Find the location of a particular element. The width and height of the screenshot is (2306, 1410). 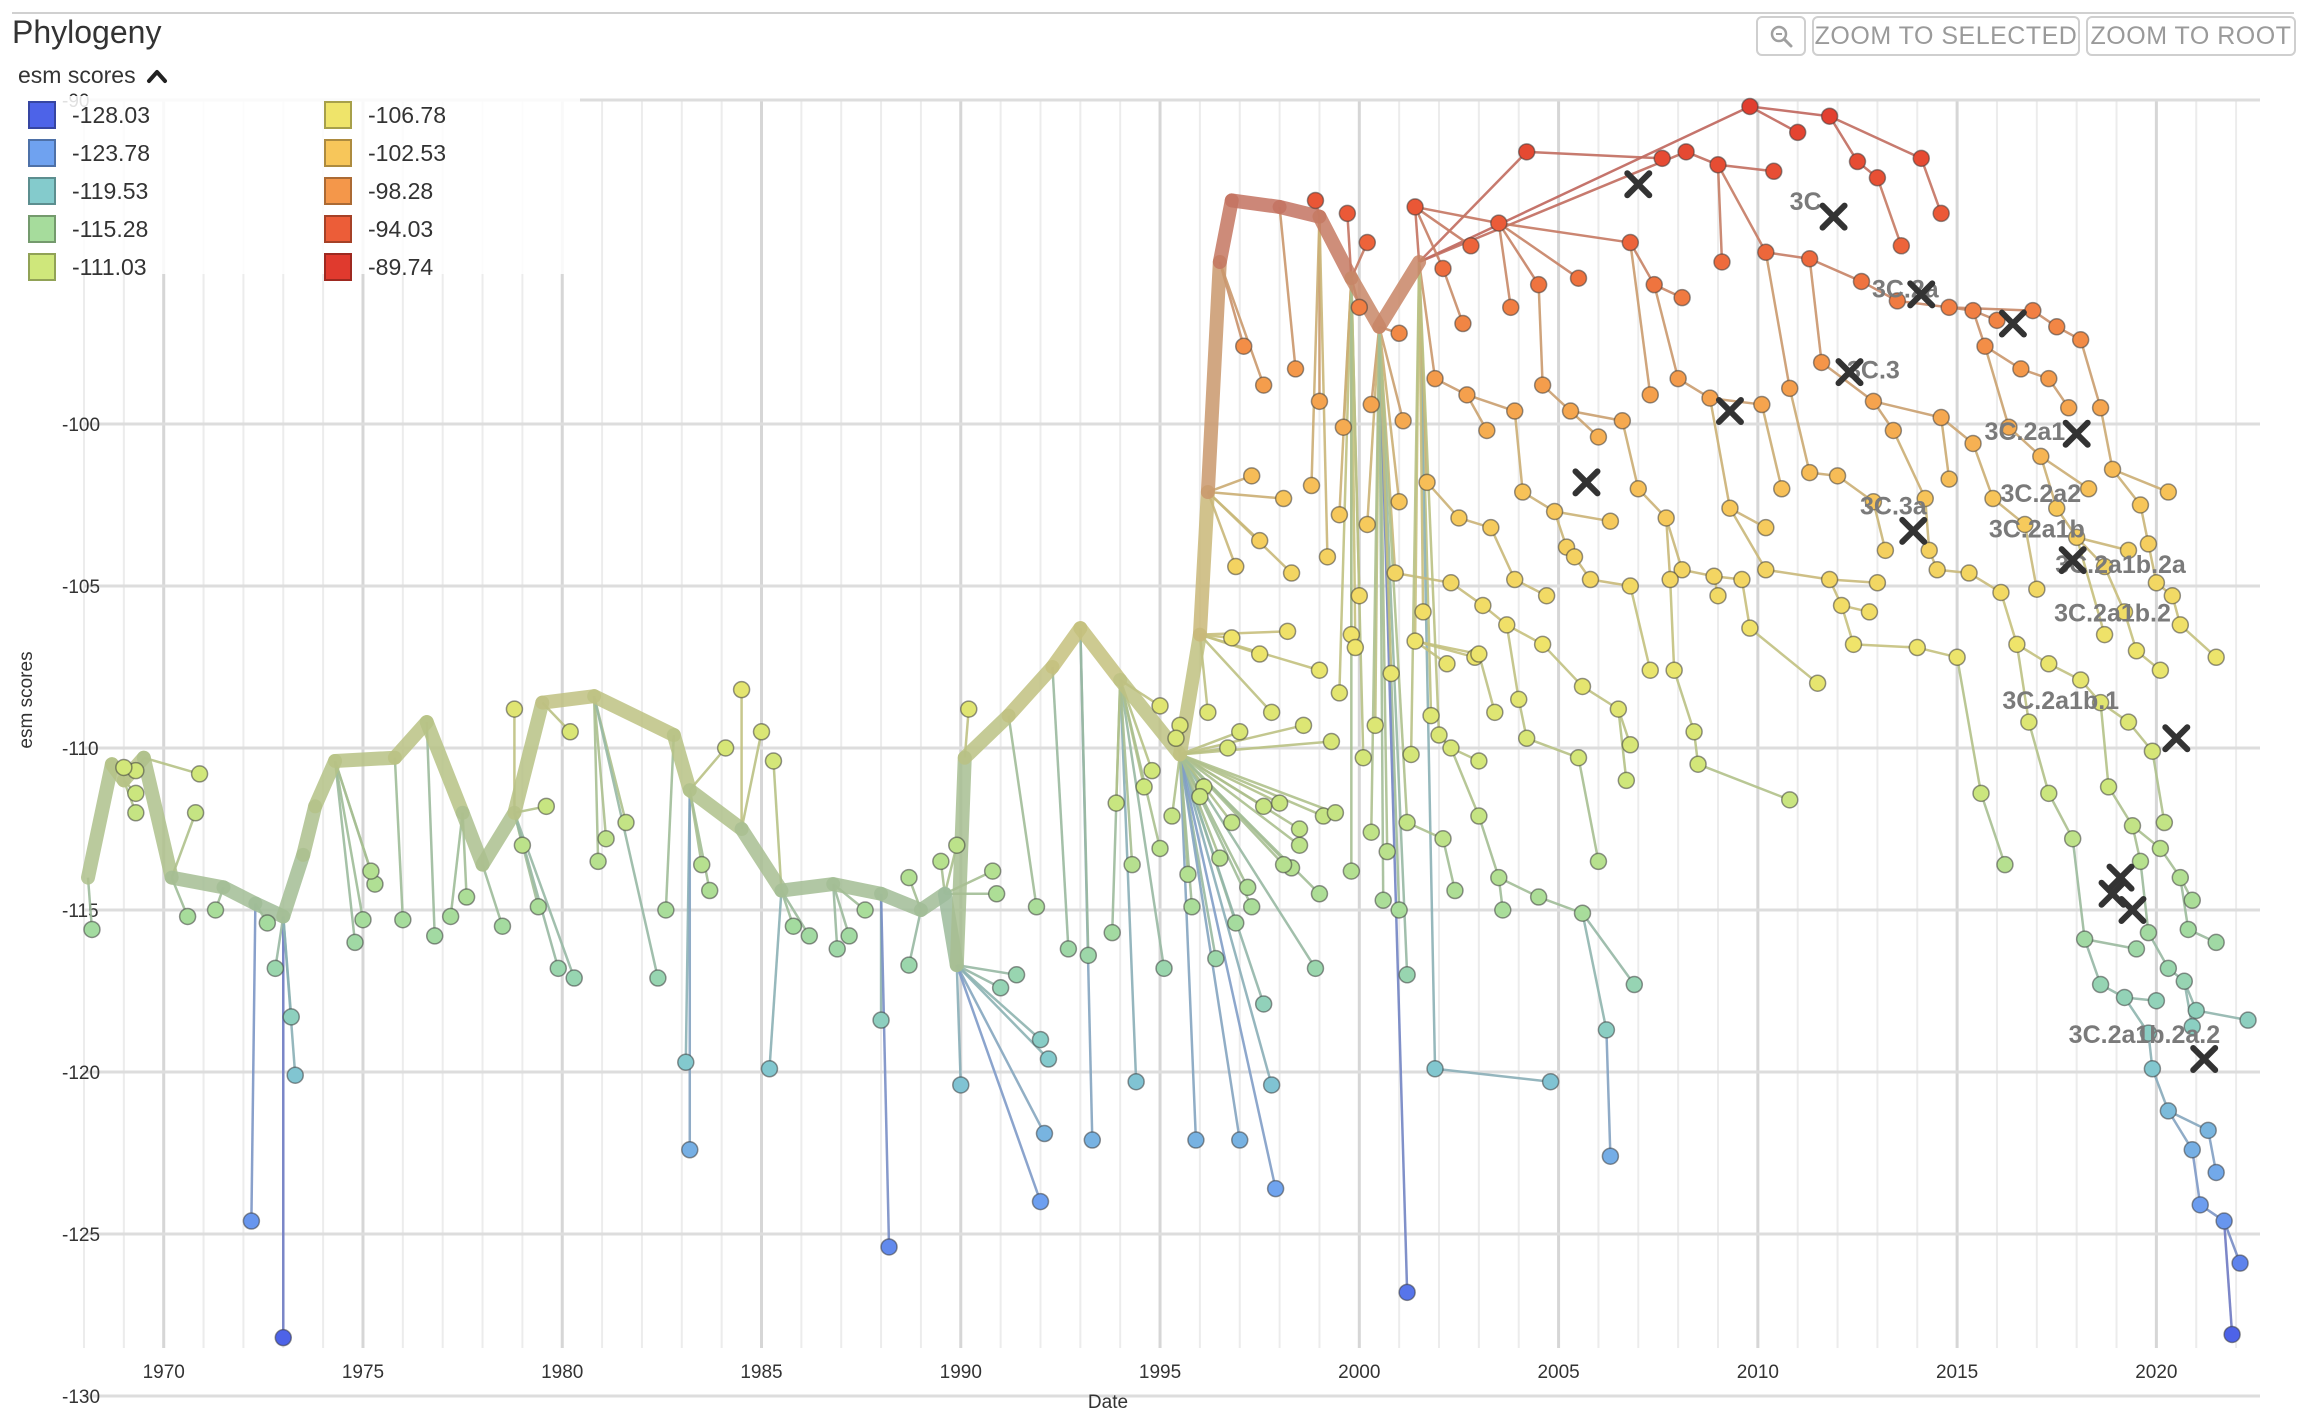

clade-cross-marker is located at coordinates (2076, 433).